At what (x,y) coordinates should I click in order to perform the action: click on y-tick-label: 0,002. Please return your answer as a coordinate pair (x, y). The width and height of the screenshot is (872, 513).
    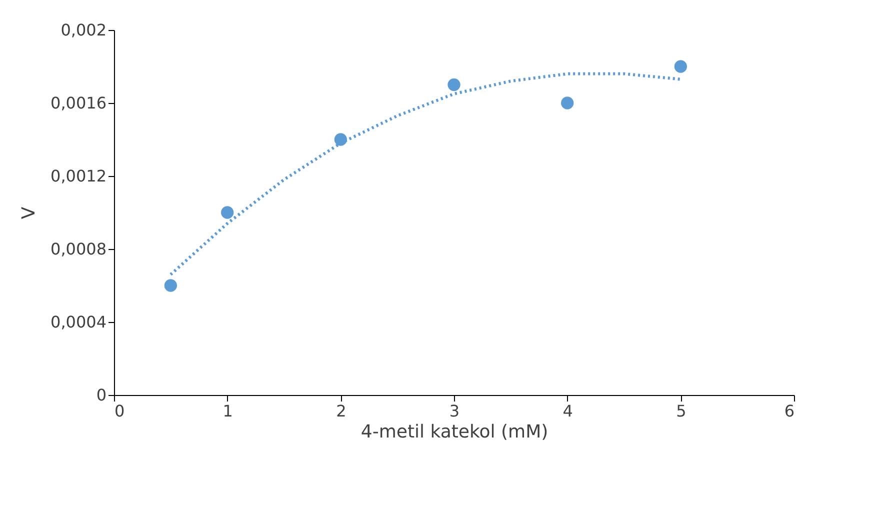
    Looking at the image, I should click on (83, 30).